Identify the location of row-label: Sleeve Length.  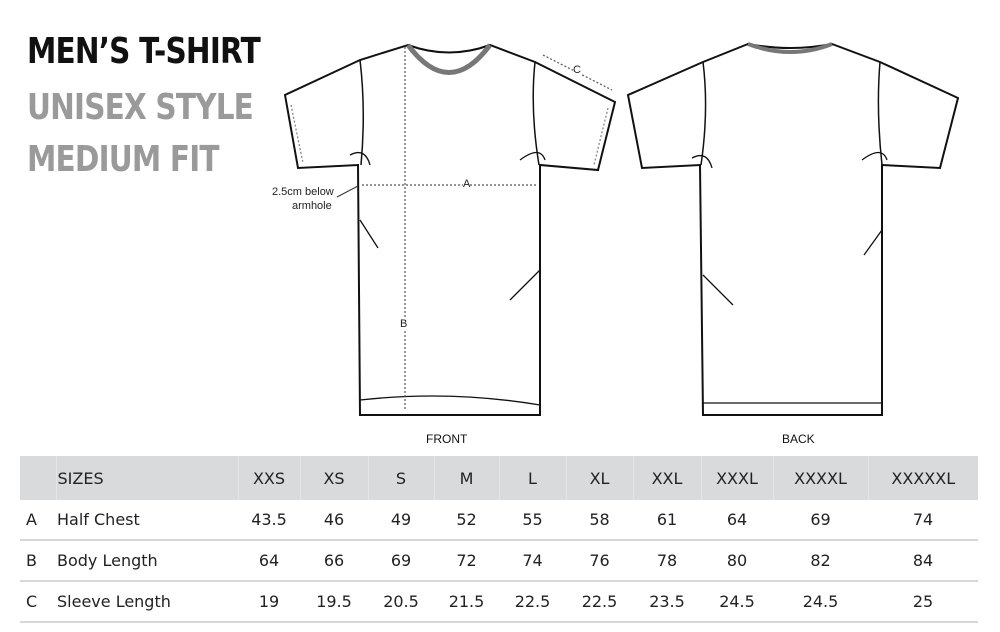
(147, 602).